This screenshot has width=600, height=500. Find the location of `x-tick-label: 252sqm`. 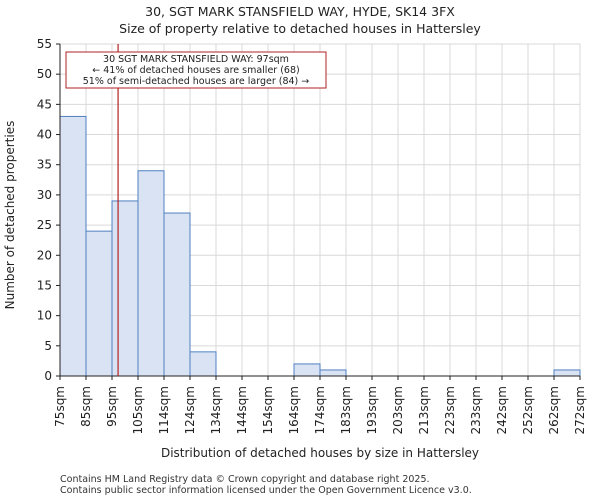

x-tick-label: 252sqm is located at coordinates (528, 410).